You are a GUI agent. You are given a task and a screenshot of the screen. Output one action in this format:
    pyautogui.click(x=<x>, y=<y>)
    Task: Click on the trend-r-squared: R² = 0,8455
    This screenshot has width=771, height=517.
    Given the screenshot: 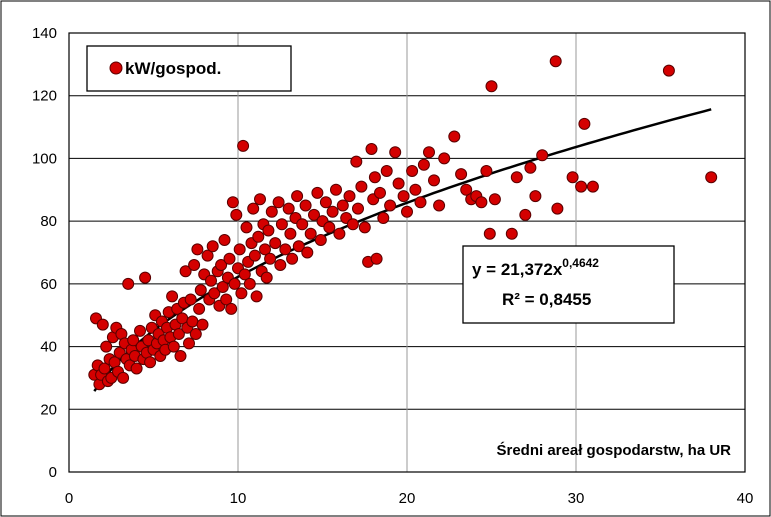 What is the action you would take?
    pyautogui.click(x=546, y=299)
    